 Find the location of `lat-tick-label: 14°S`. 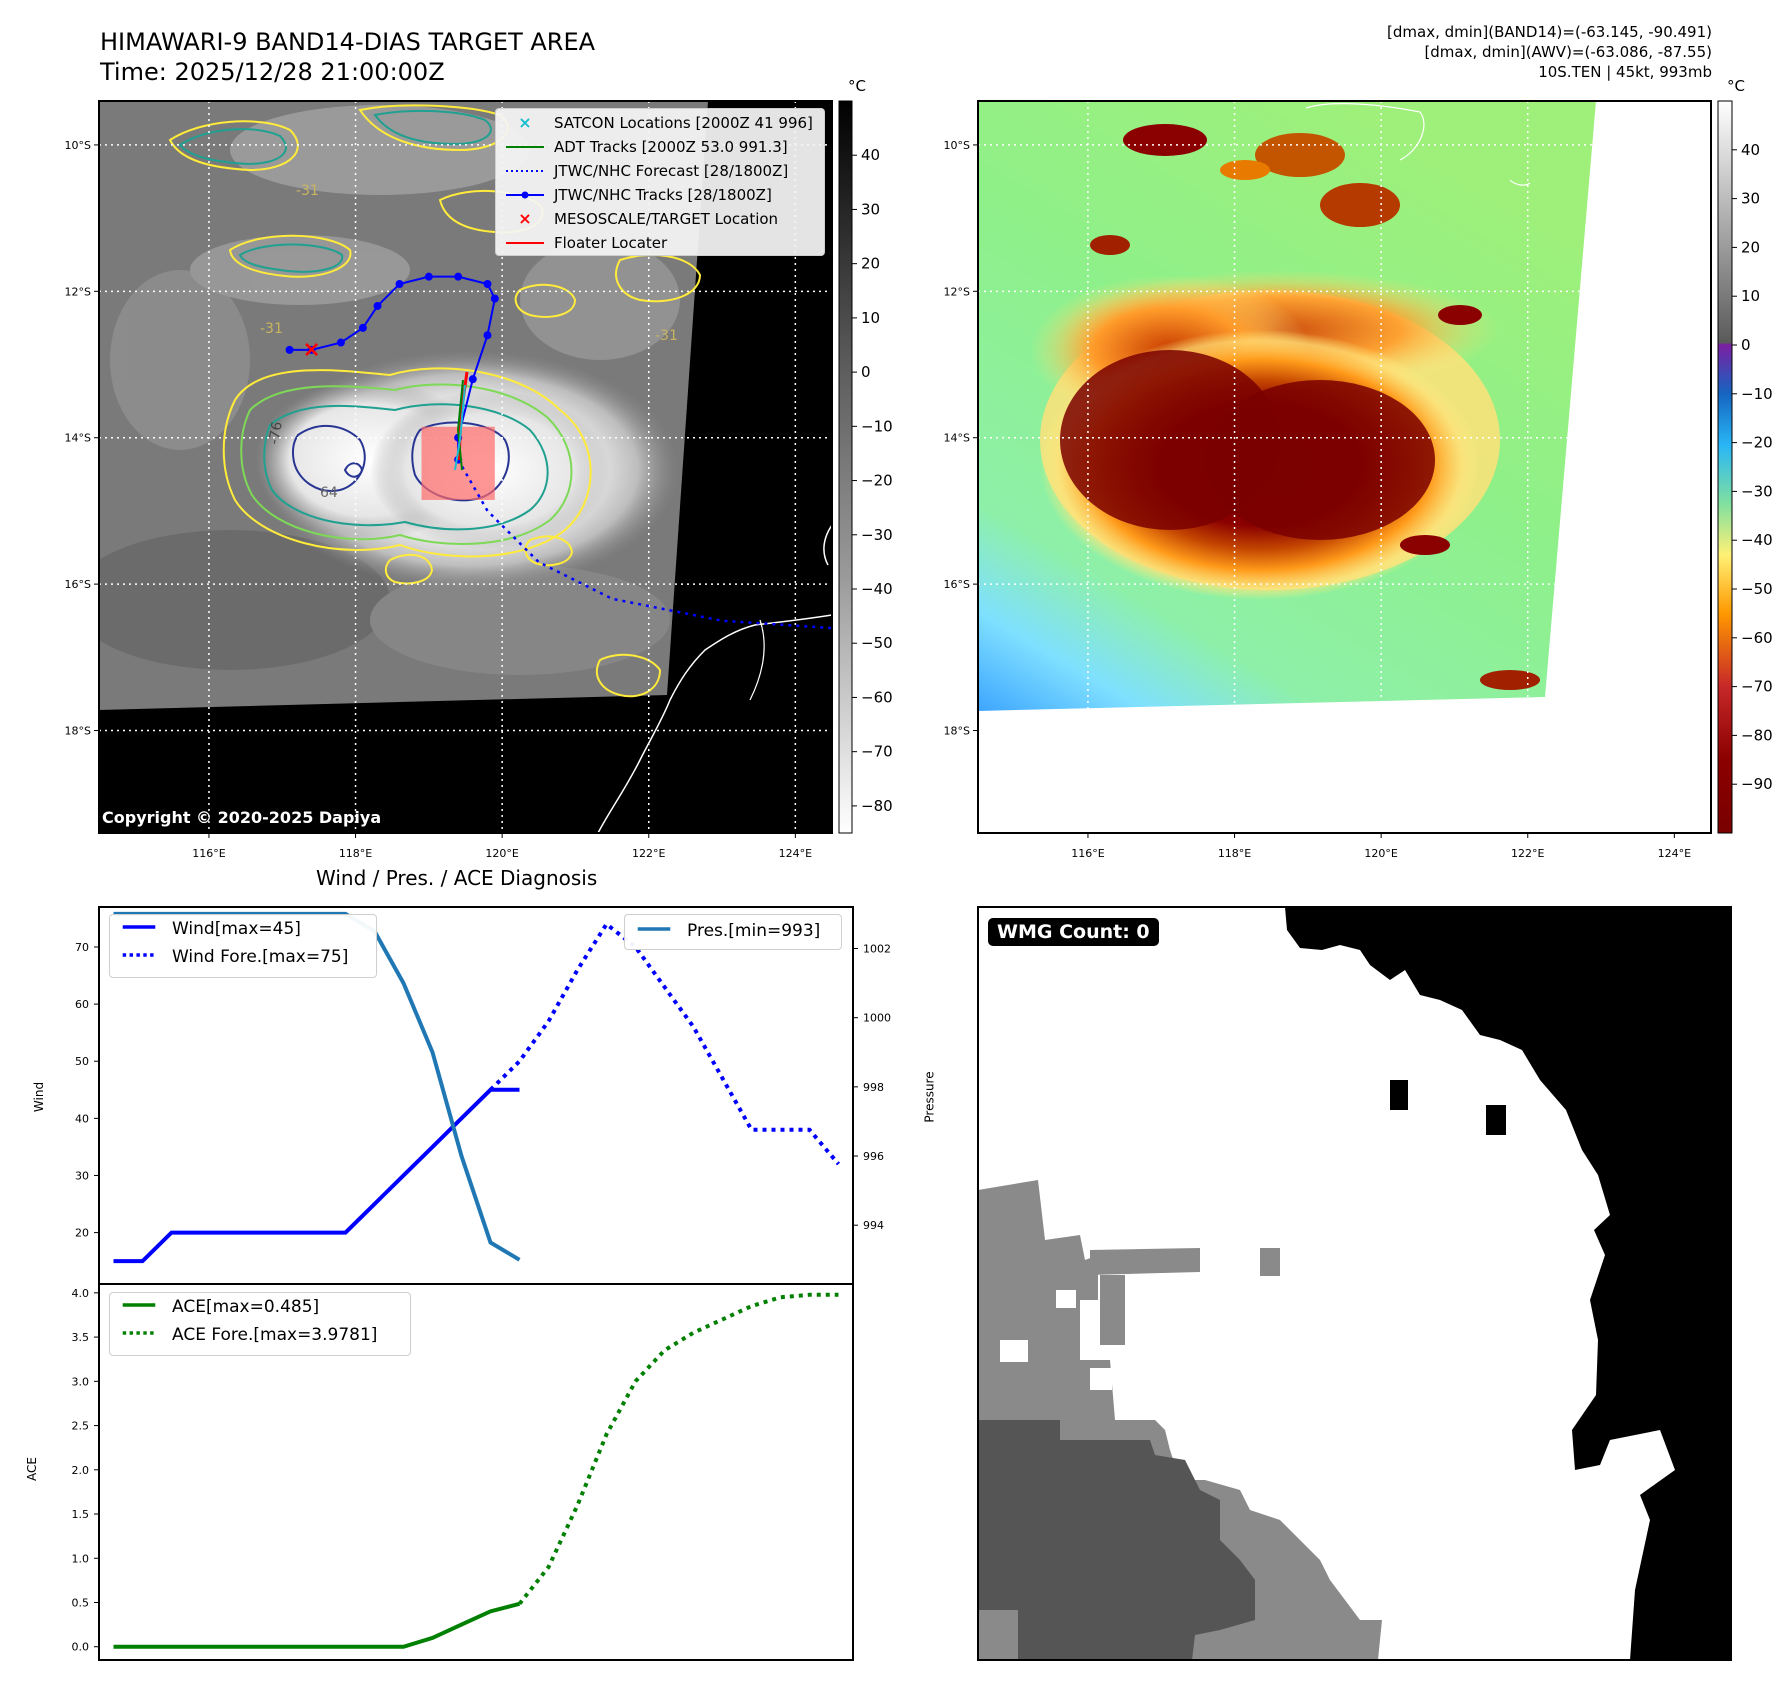

lat-tick-label: 14°S is located at coordinates (78, 438).